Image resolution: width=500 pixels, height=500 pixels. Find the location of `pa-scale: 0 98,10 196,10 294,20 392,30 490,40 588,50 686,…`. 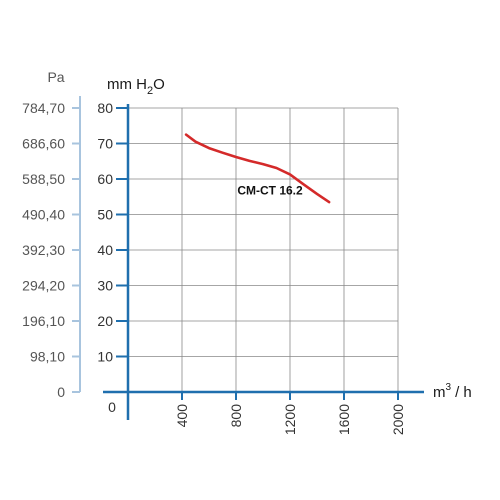

pa-scale: 0 98,10 196,10 294,20 392,30 490,40 588,50 686,… is located at coordinates (51, 248).